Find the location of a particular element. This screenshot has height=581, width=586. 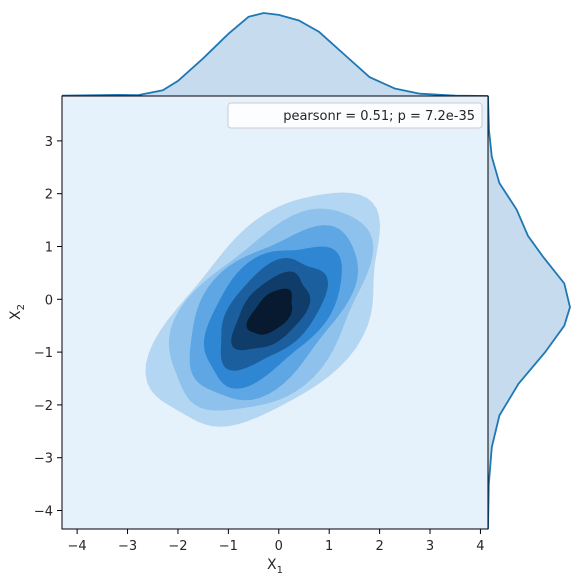

legend: pearsonr = 0.51; p = 7.2e-35 is located at coordinates (355, 115).